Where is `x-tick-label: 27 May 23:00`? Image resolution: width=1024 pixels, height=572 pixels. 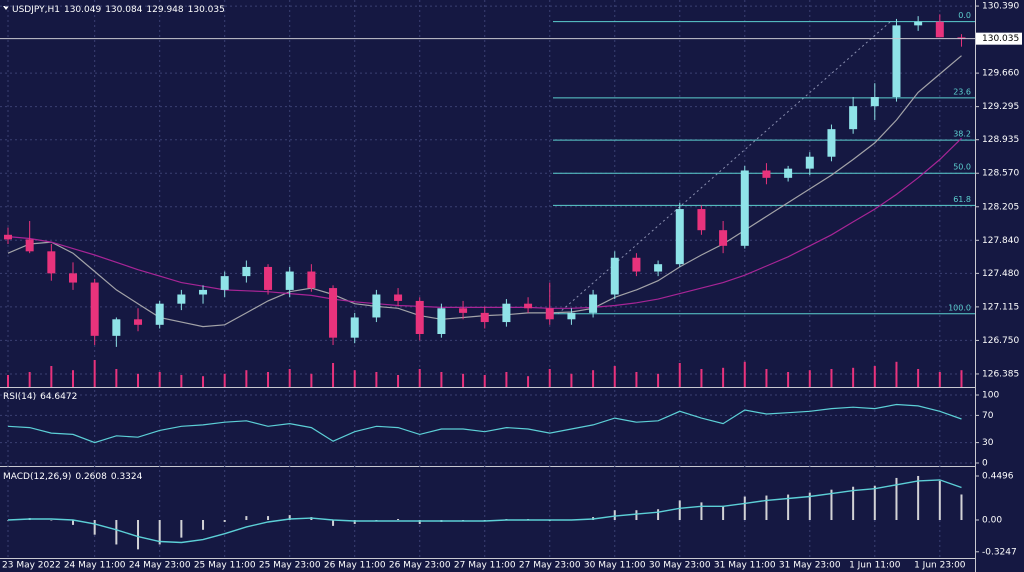
x-tick-label: 27 May 23:00 is located at coordinates (550, 566).